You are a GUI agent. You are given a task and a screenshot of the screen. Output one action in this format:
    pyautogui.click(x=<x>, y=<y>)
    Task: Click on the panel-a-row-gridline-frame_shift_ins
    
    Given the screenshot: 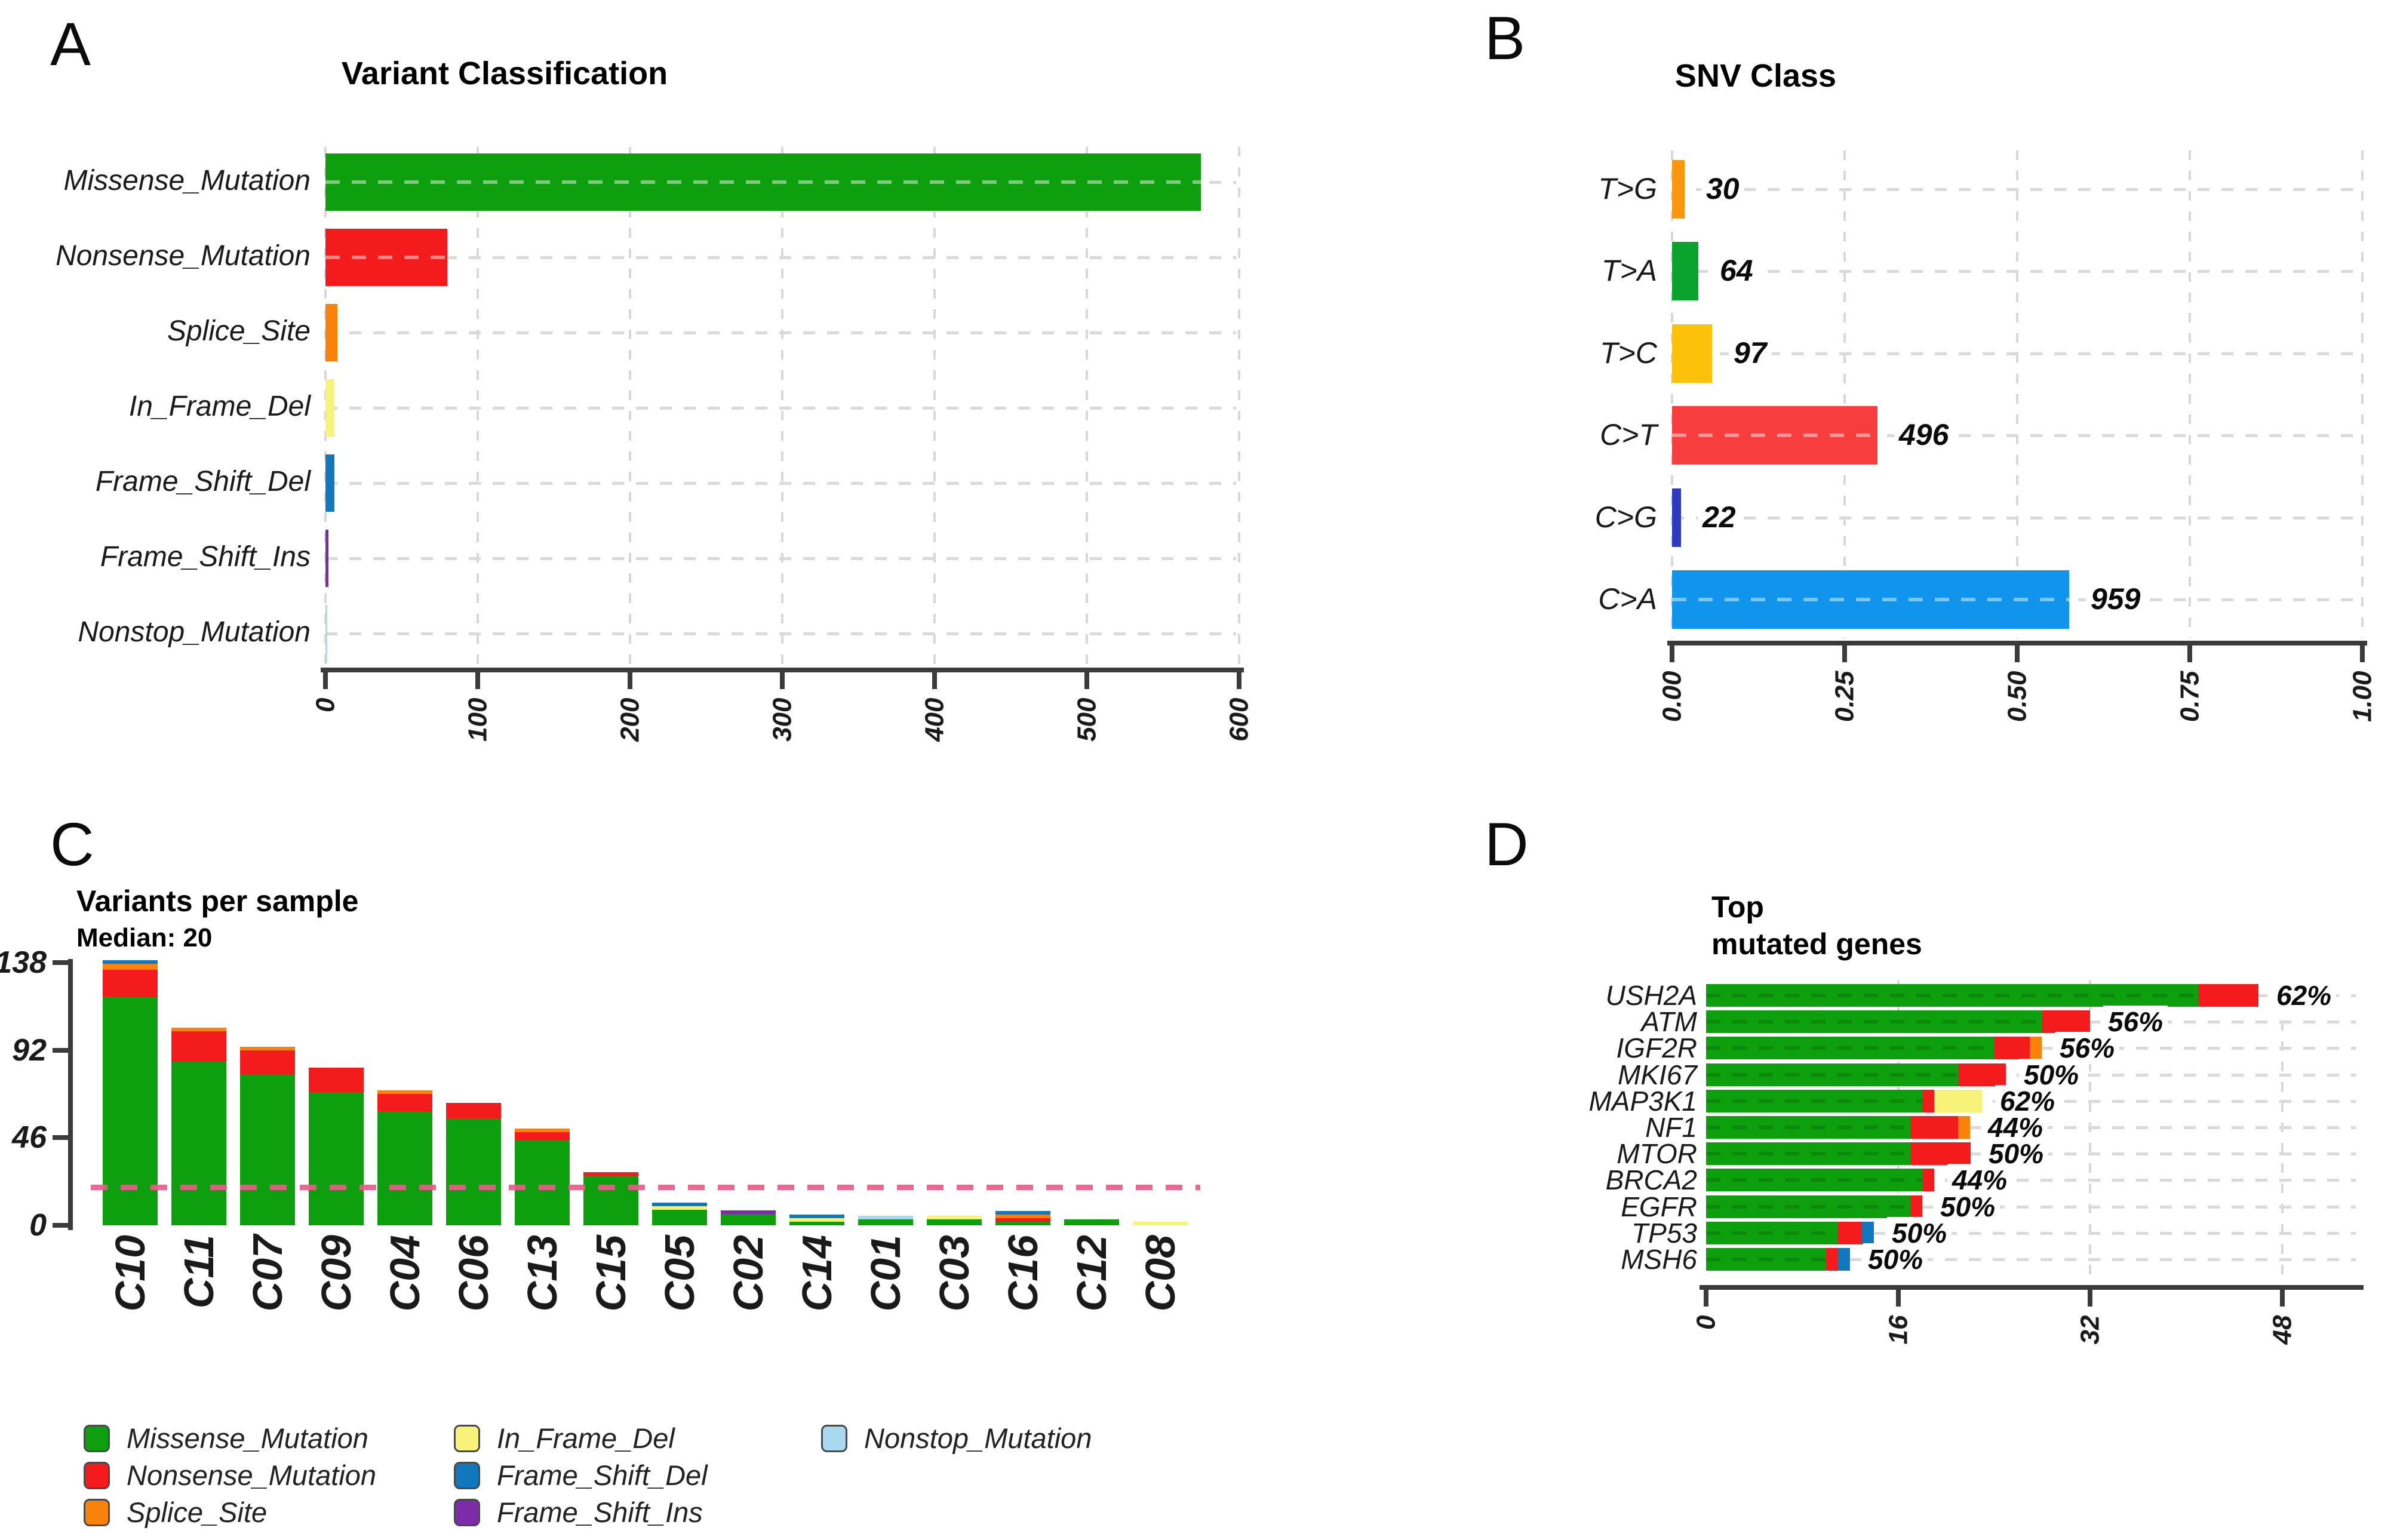 What is the action you would take?
    pyautogui.click(x=780, y=558)
    